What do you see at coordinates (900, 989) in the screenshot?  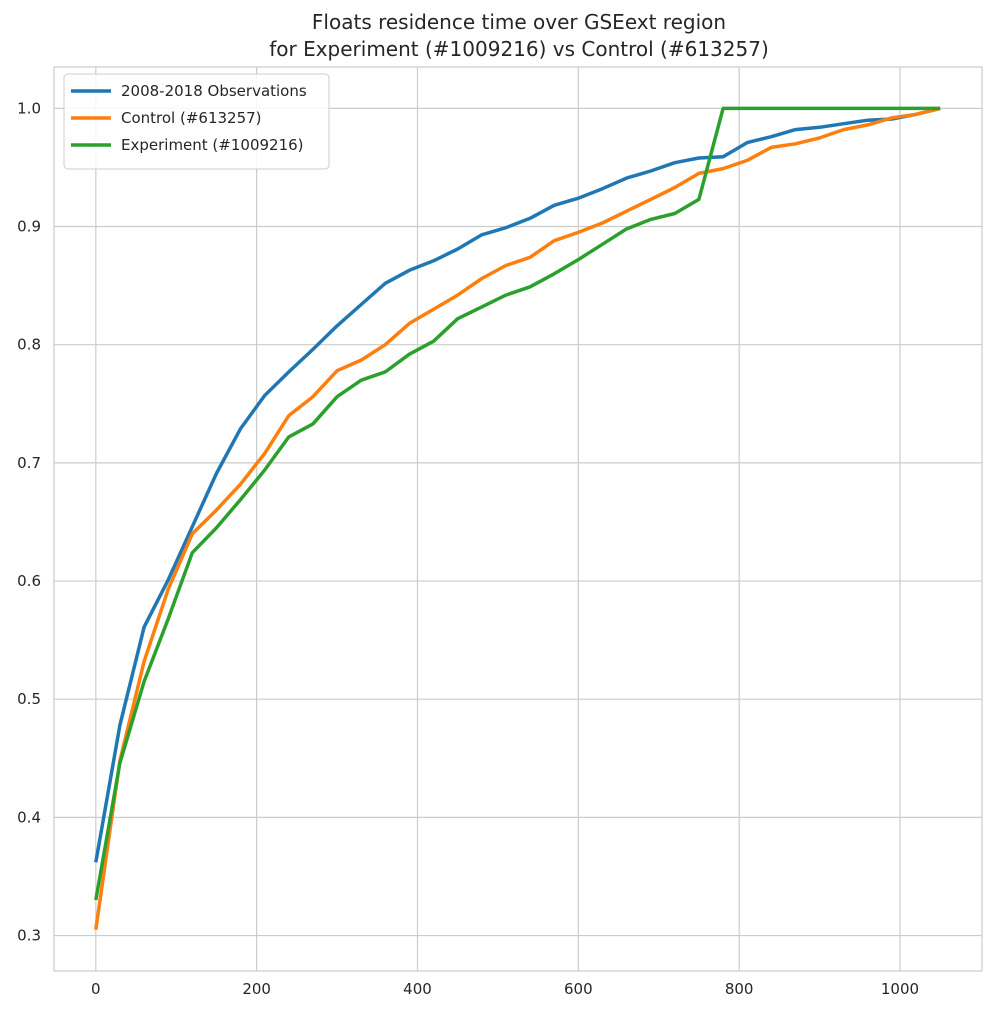 I see `x-tick-label: 1000` at bounding box center [900, 989].